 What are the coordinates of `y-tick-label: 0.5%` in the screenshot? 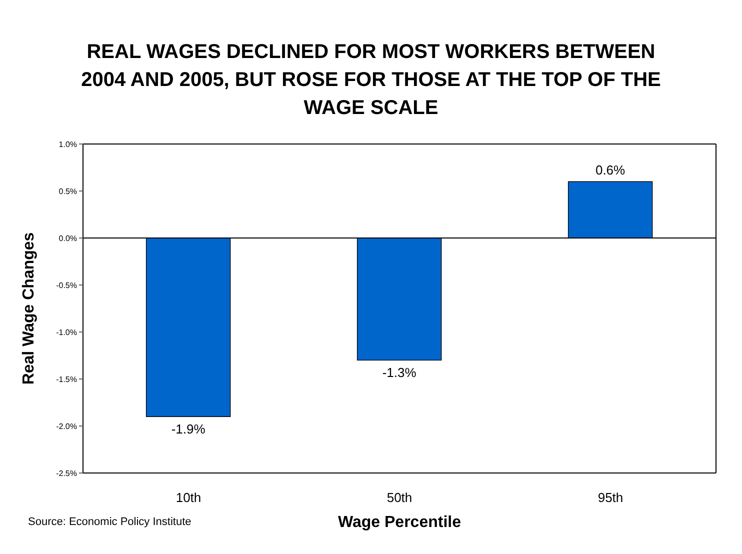 It's located at (67, 191).